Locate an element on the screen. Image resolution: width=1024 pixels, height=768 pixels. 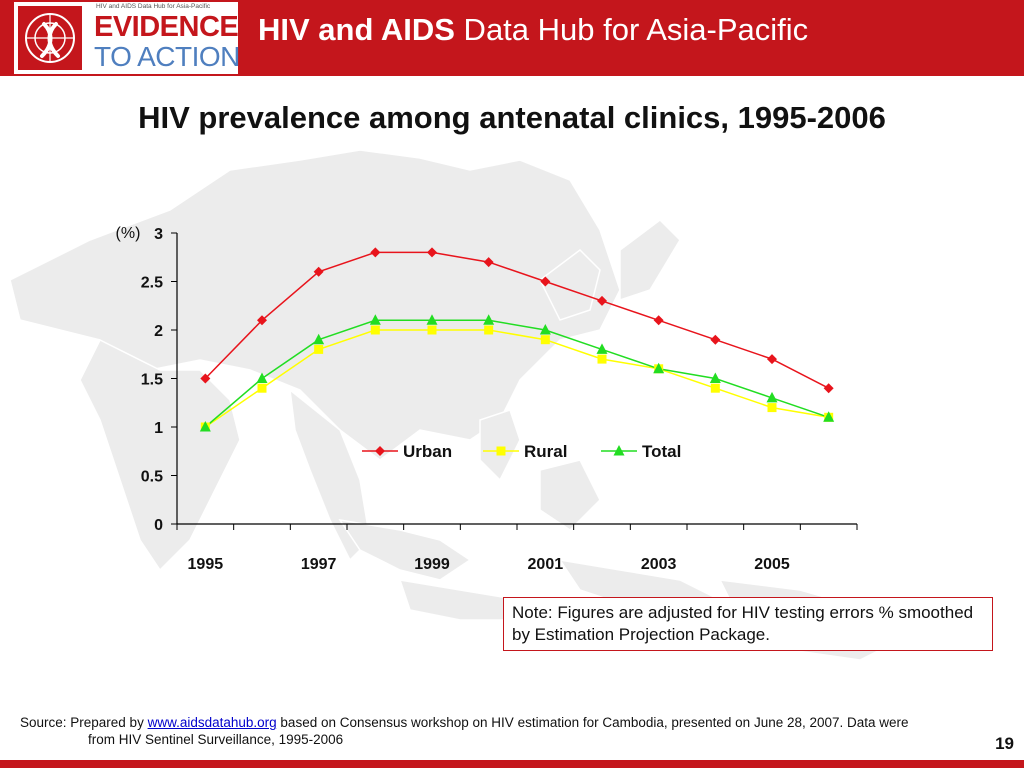
series-markers-rural is located at coordinates (517, 378).